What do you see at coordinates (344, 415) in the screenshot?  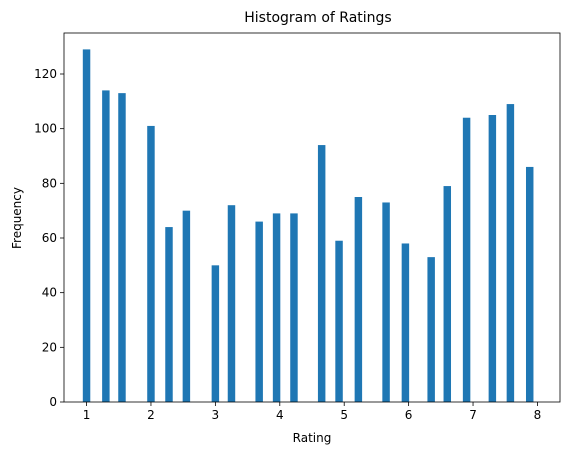 I see `x-tick-label: 5` at bounding box center [344, 415].